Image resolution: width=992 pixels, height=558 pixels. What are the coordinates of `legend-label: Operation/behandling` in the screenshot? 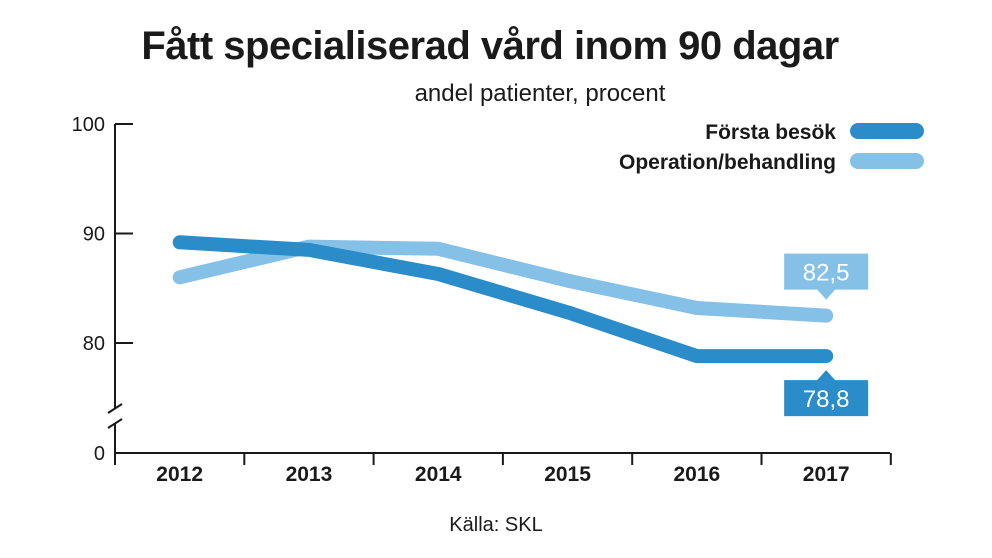 It's located at (727, 162).